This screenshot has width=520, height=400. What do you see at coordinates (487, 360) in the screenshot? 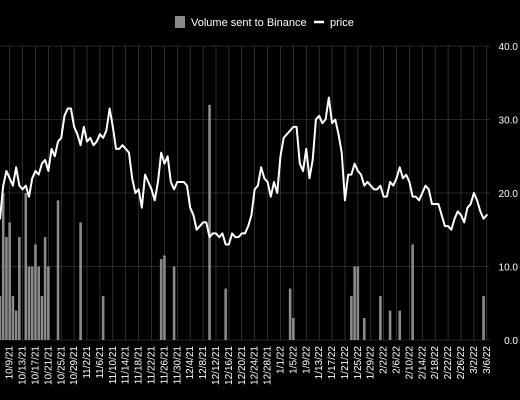
I see `x-tick-label-37: 3/6/22` at bounding box center [487, 360].